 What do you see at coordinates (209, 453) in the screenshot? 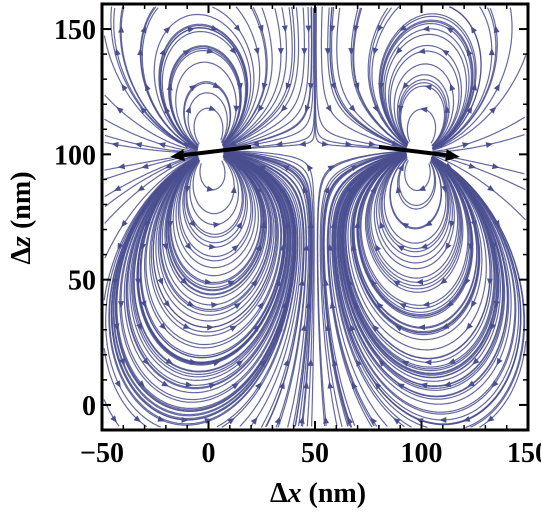
I see `x-tick-label: 0` at bounding box center [209, 453].